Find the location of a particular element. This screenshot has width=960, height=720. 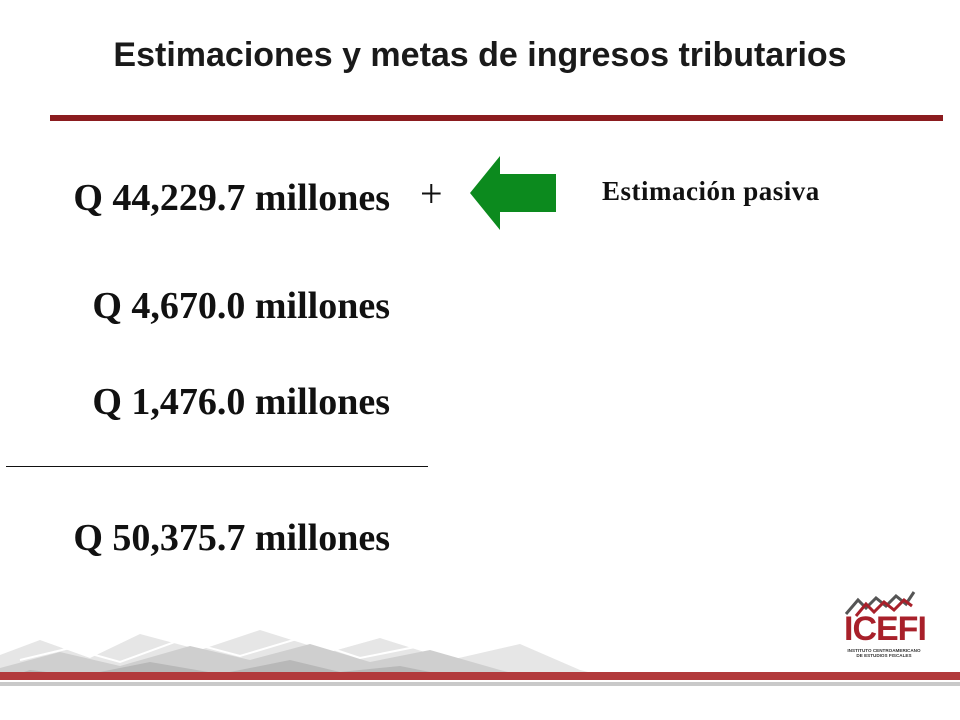

title-underline is located at coordinates (496, 118).